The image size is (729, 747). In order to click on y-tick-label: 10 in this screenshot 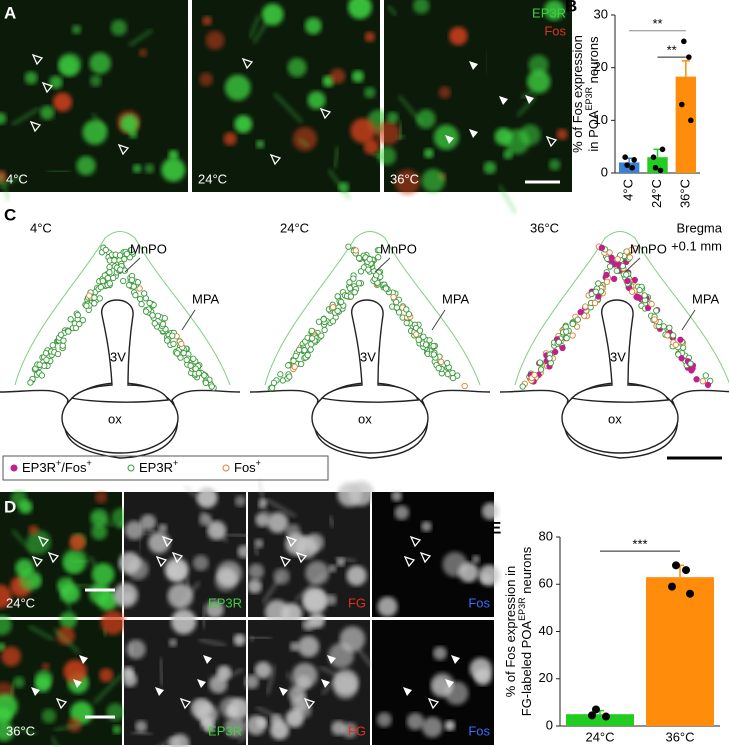, I will do `click(601, 119)`.